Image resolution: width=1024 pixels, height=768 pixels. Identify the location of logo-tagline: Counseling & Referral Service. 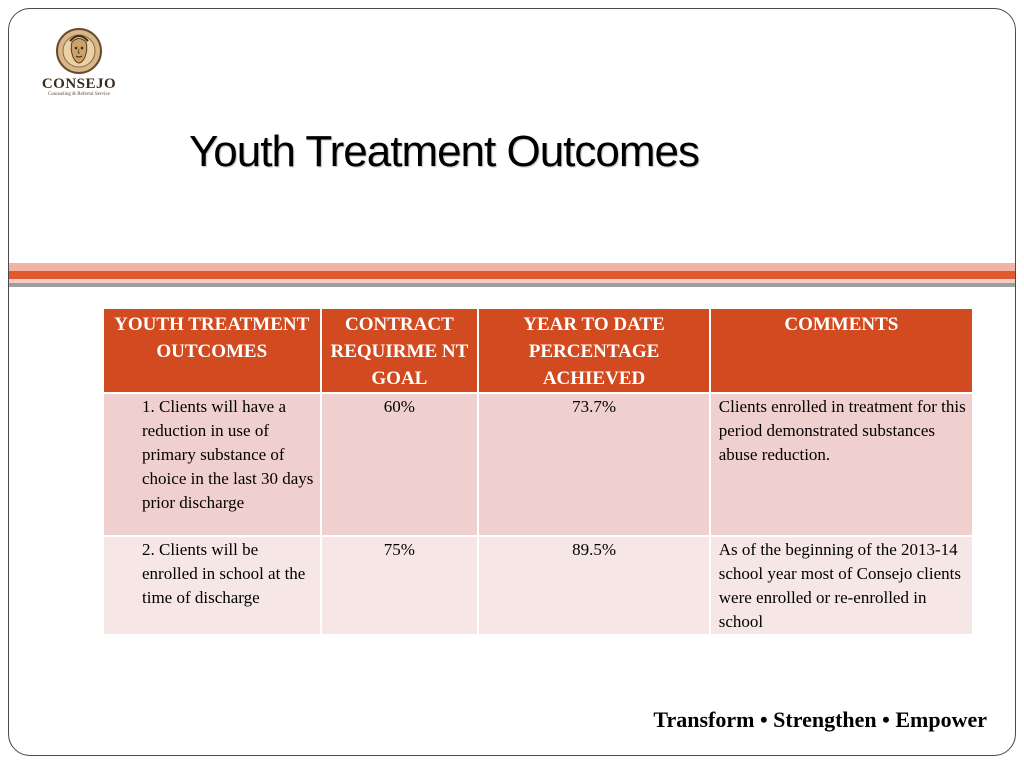
(79, 94).